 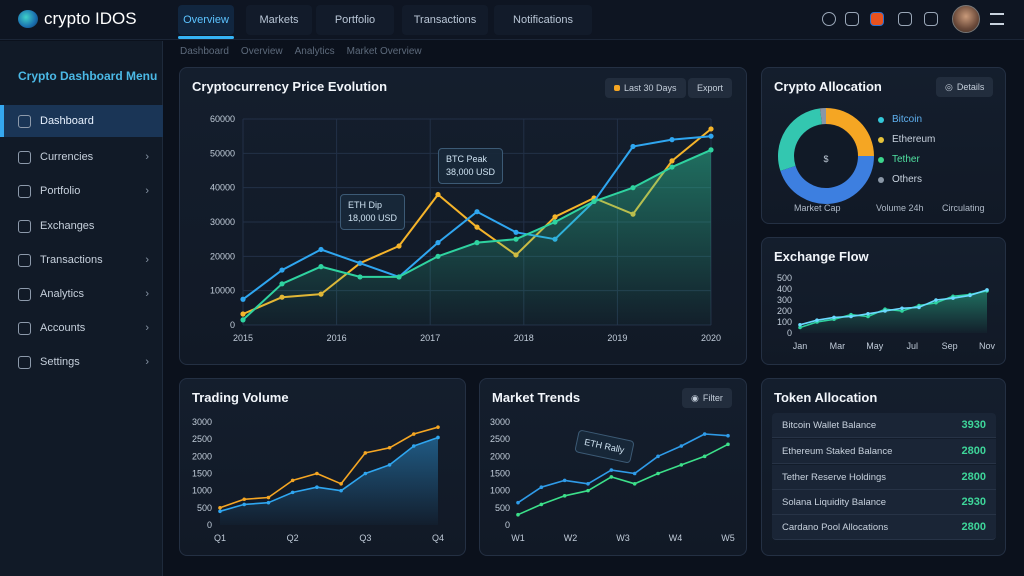 I want to click on sidebar-item-dashboard: Dashboard, so click(x=81, y=121).